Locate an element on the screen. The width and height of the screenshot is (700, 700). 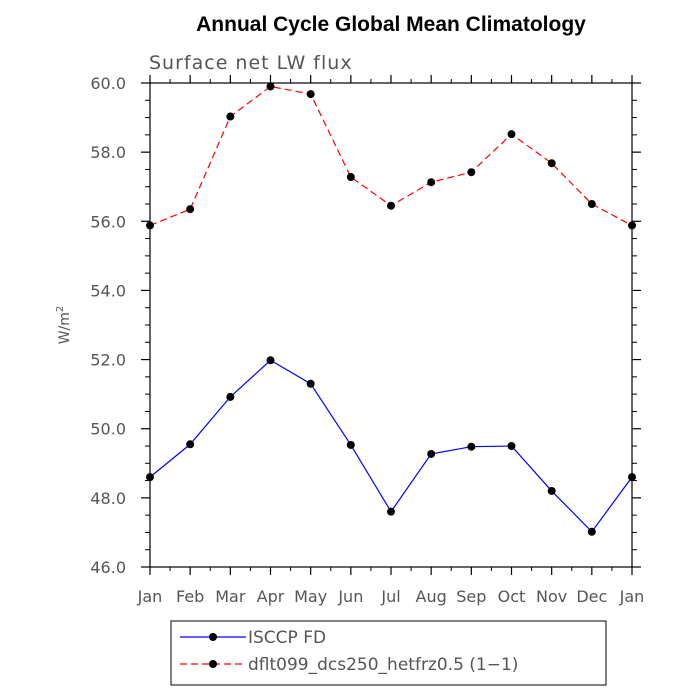
x-tick-label: Apr is located at coordinates (271, 596).